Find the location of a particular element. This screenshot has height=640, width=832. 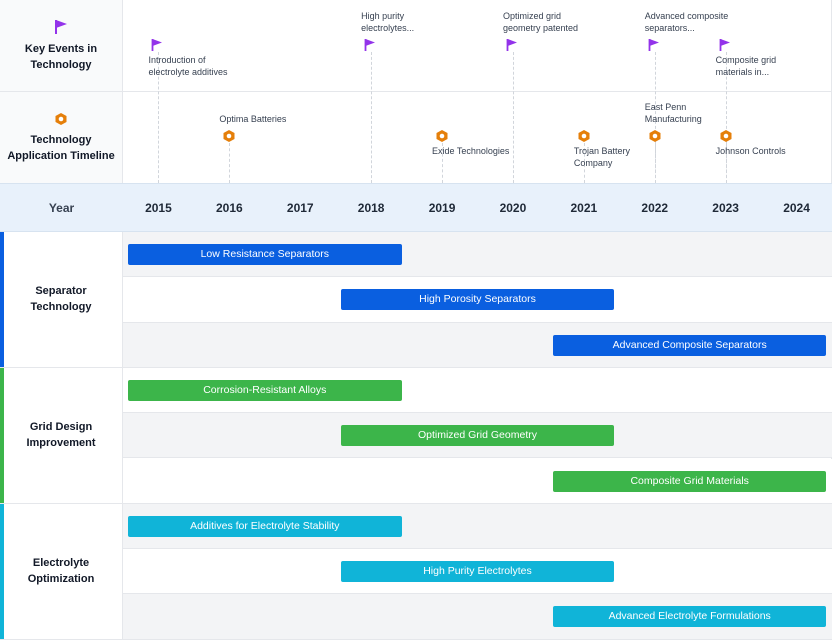

year-tick-2020: 2020 is located at coordinates (513, 208).